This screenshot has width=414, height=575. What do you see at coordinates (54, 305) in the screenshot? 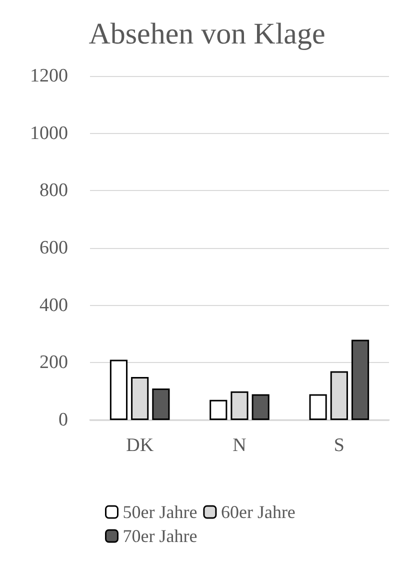
I see `y-tick-label: 400` at bounding box center [54, 305].